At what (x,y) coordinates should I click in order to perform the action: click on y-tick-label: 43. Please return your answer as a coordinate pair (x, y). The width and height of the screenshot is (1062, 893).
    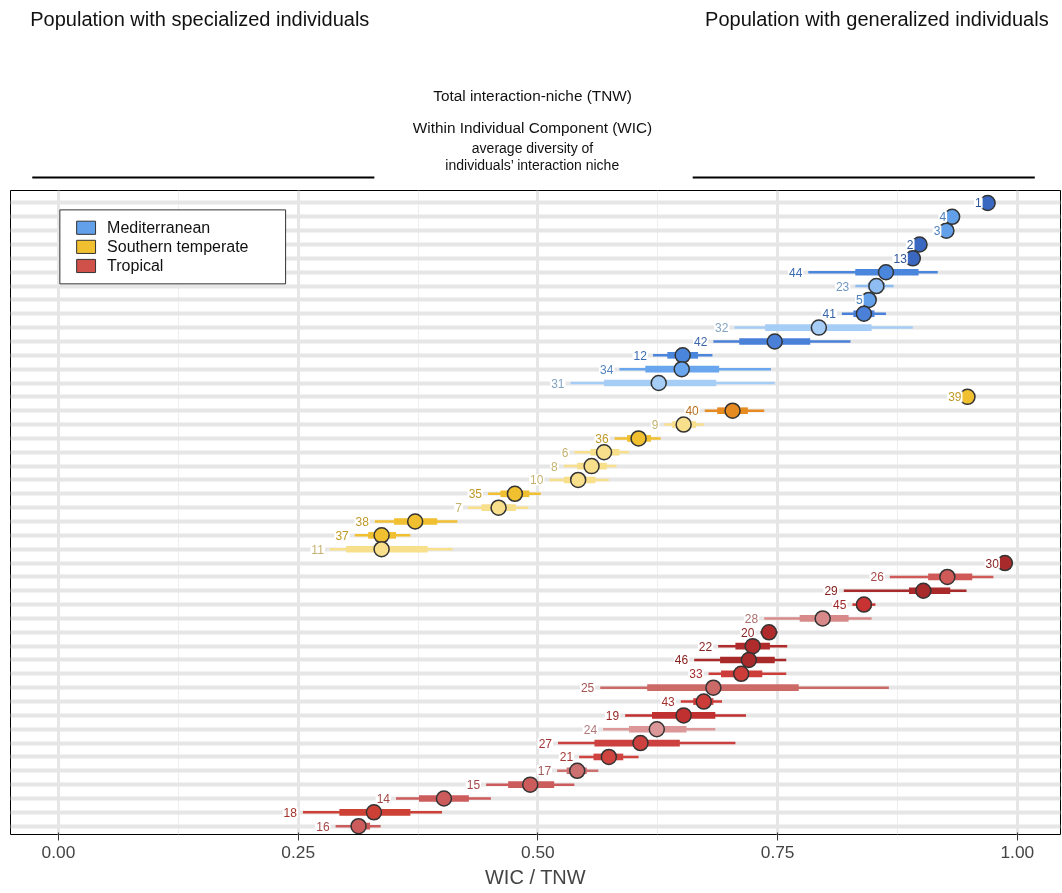
    Looking at the image, I should click on (668, 702).